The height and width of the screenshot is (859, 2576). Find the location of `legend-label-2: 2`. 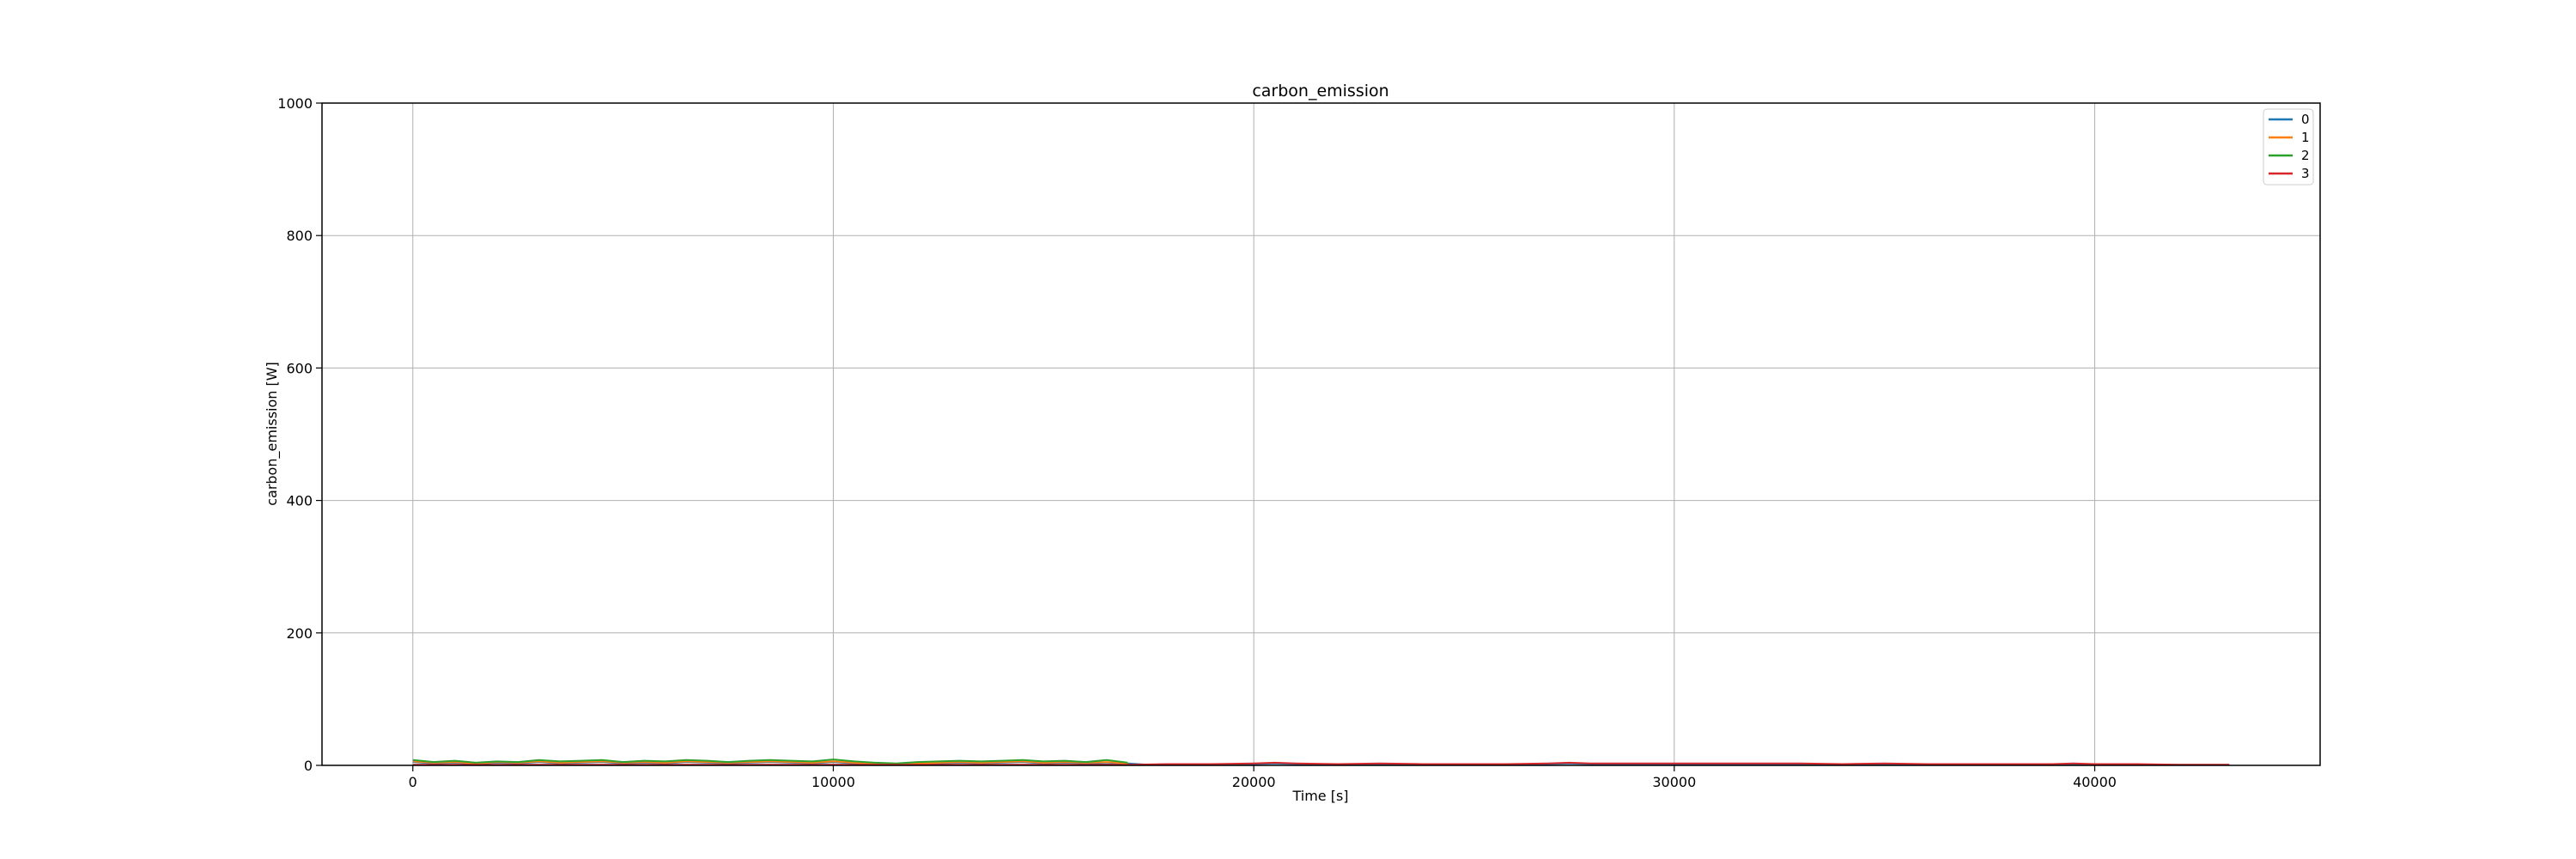

legend-label-2: 2 is located at coordinates (2305, 156).